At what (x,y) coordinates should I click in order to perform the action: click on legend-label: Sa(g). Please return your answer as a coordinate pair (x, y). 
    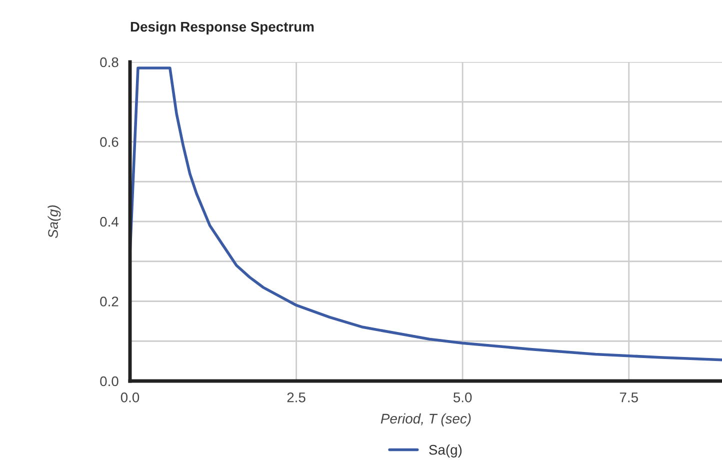
    Looking at the image, I should click on (445, 451).